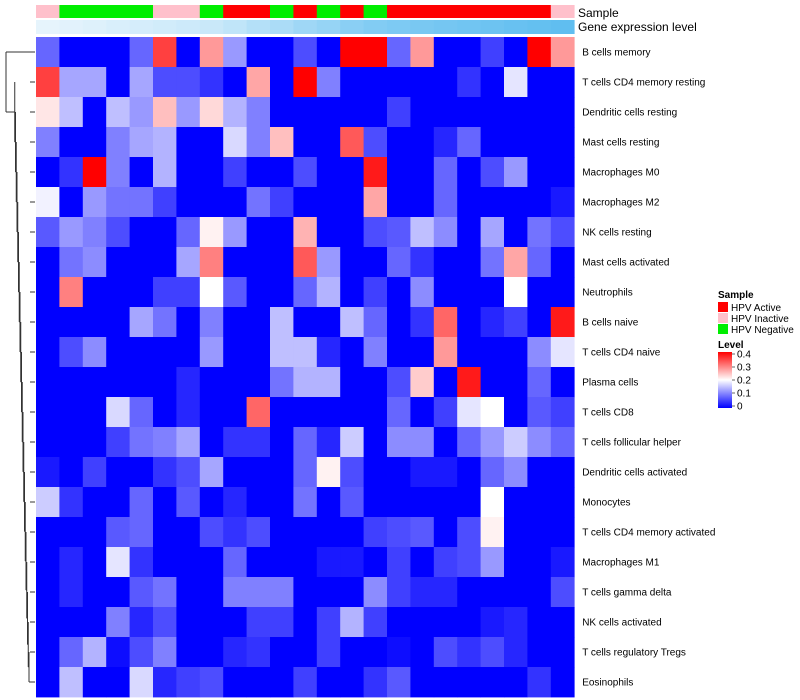  Describe the element at coordinates (610, 383) in the screenshot. I see `row-label: Plasma cells` at that location.